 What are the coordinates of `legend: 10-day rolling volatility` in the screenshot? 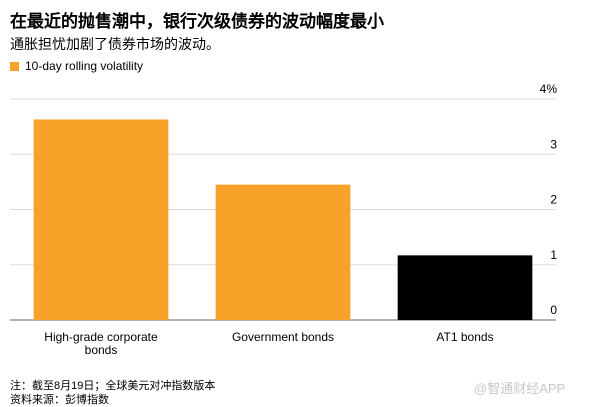 It's located at (76, 66).